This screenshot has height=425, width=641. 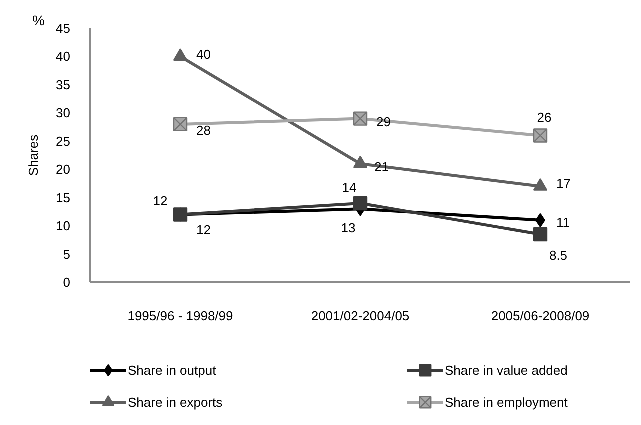 I want to click on y-tick-label: 30, so click(x=63, y=113).